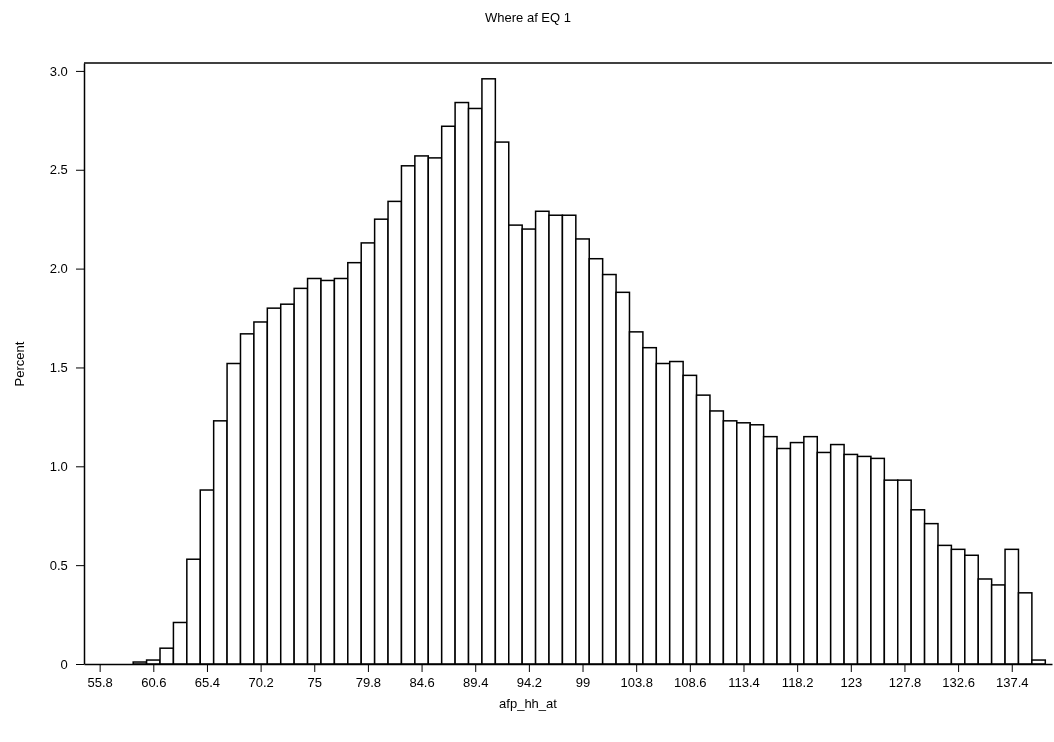 This screenshot has width=1054, height=742. Describe the element at coordinates (422, 682) in the screenshot. I see `x-tick-label: 84.6` at that location.